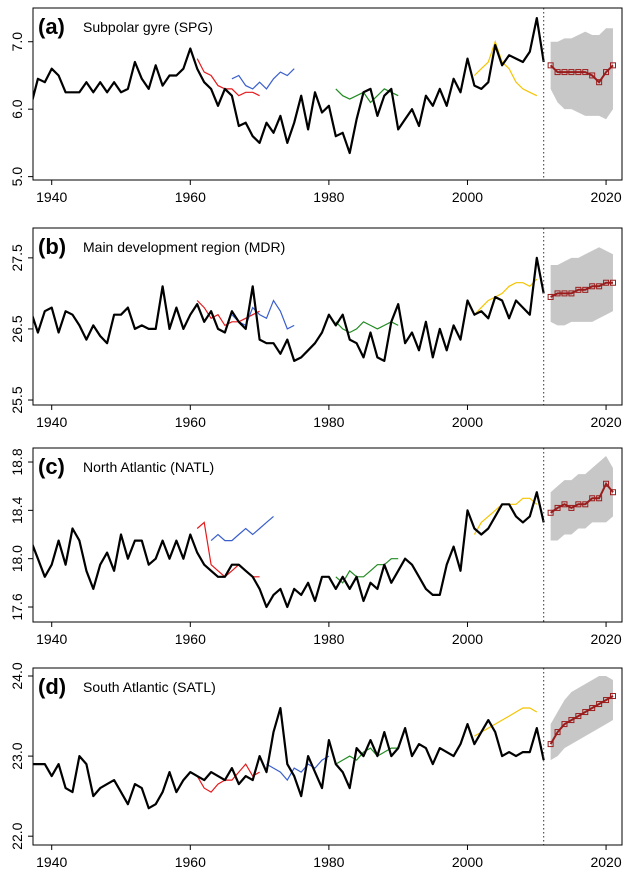 Image resolution: width=625 pixels, height=876 pixels. Describe the element at coordinates (17, 510) in the screenshot. I see `y-tick-label: 18.4` at that location.